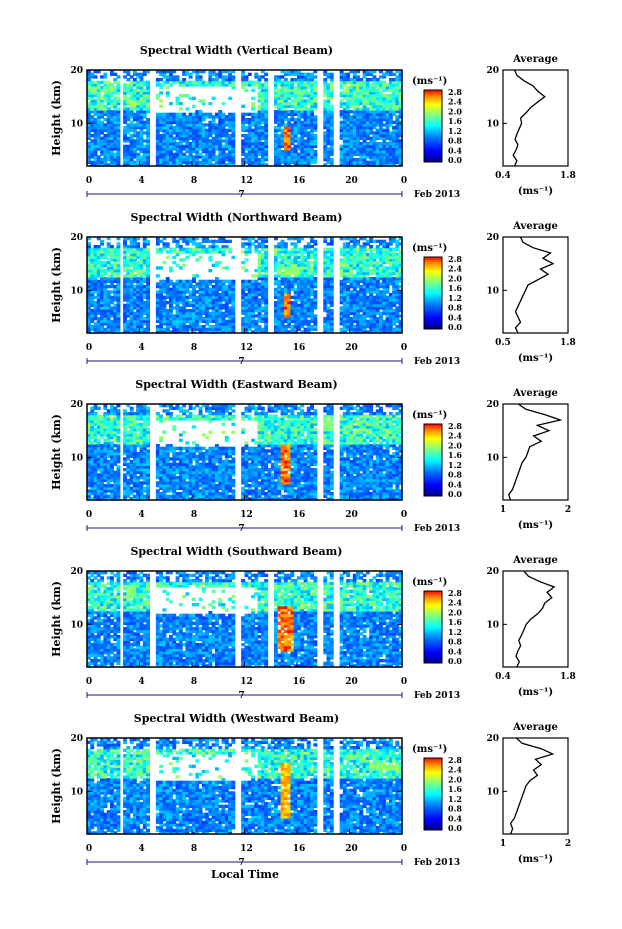 This screenshot has width=622, height=929. Describe the element at coordinates (245, 874) in the screenshot. I see `x-axis-label: Local Time` at that location.